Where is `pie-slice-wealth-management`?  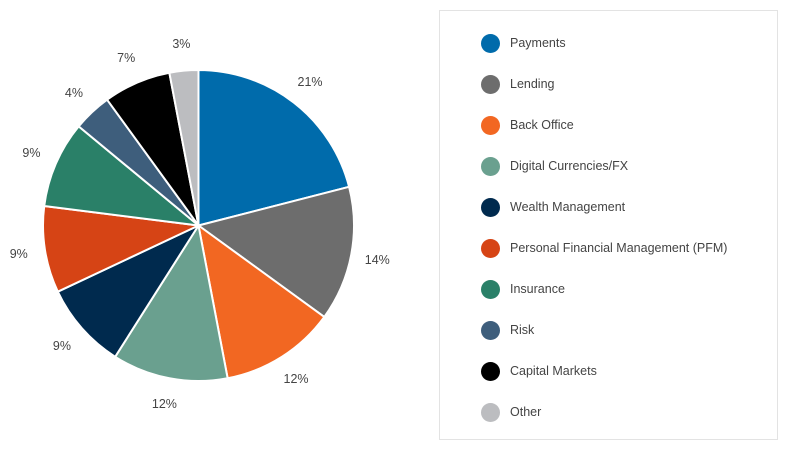 pie-slice-wealth-management is located at coordinates (128, 291).